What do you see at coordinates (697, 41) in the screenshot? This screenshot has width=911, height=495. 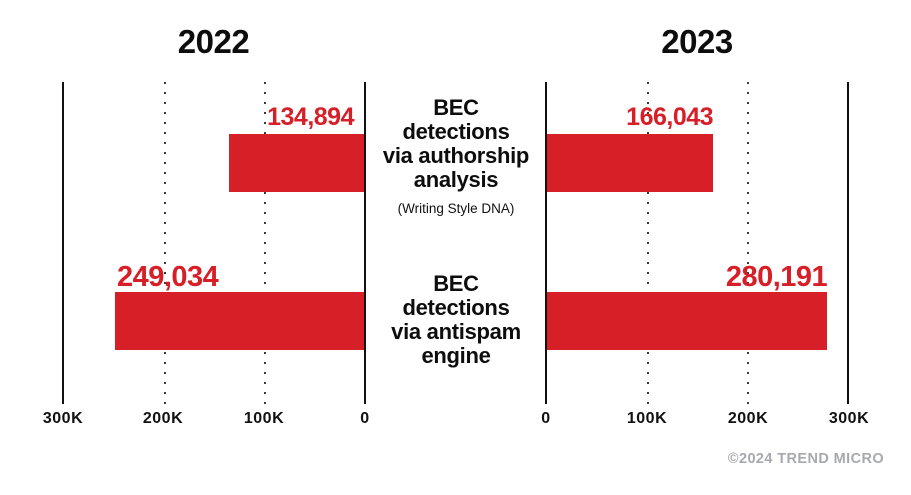 I see `year-title-2023: 2023` at bounding box center [697, 41].